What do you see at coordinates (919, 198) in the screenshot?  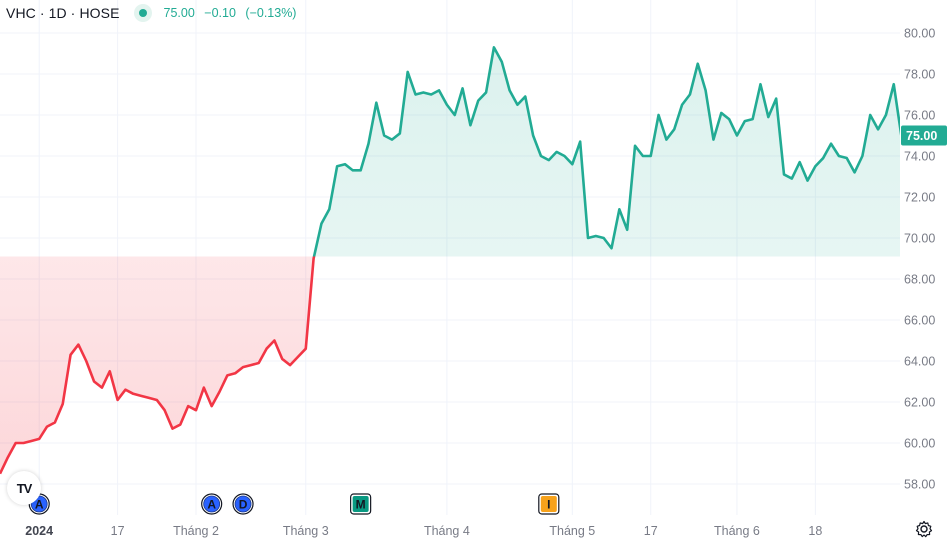 I see `y-tick-label: 72.00` at bounding box center [919, 198].